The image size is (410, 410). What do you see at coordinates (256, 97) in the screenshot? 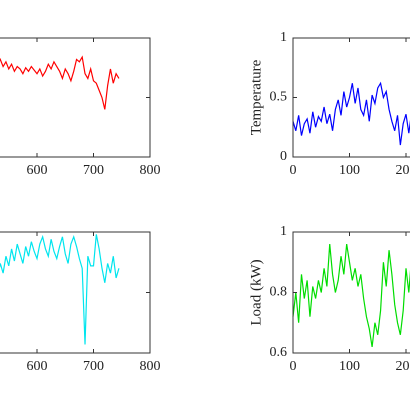
I see `y-axis-label: Temperature` at bounding box center [256, 97].